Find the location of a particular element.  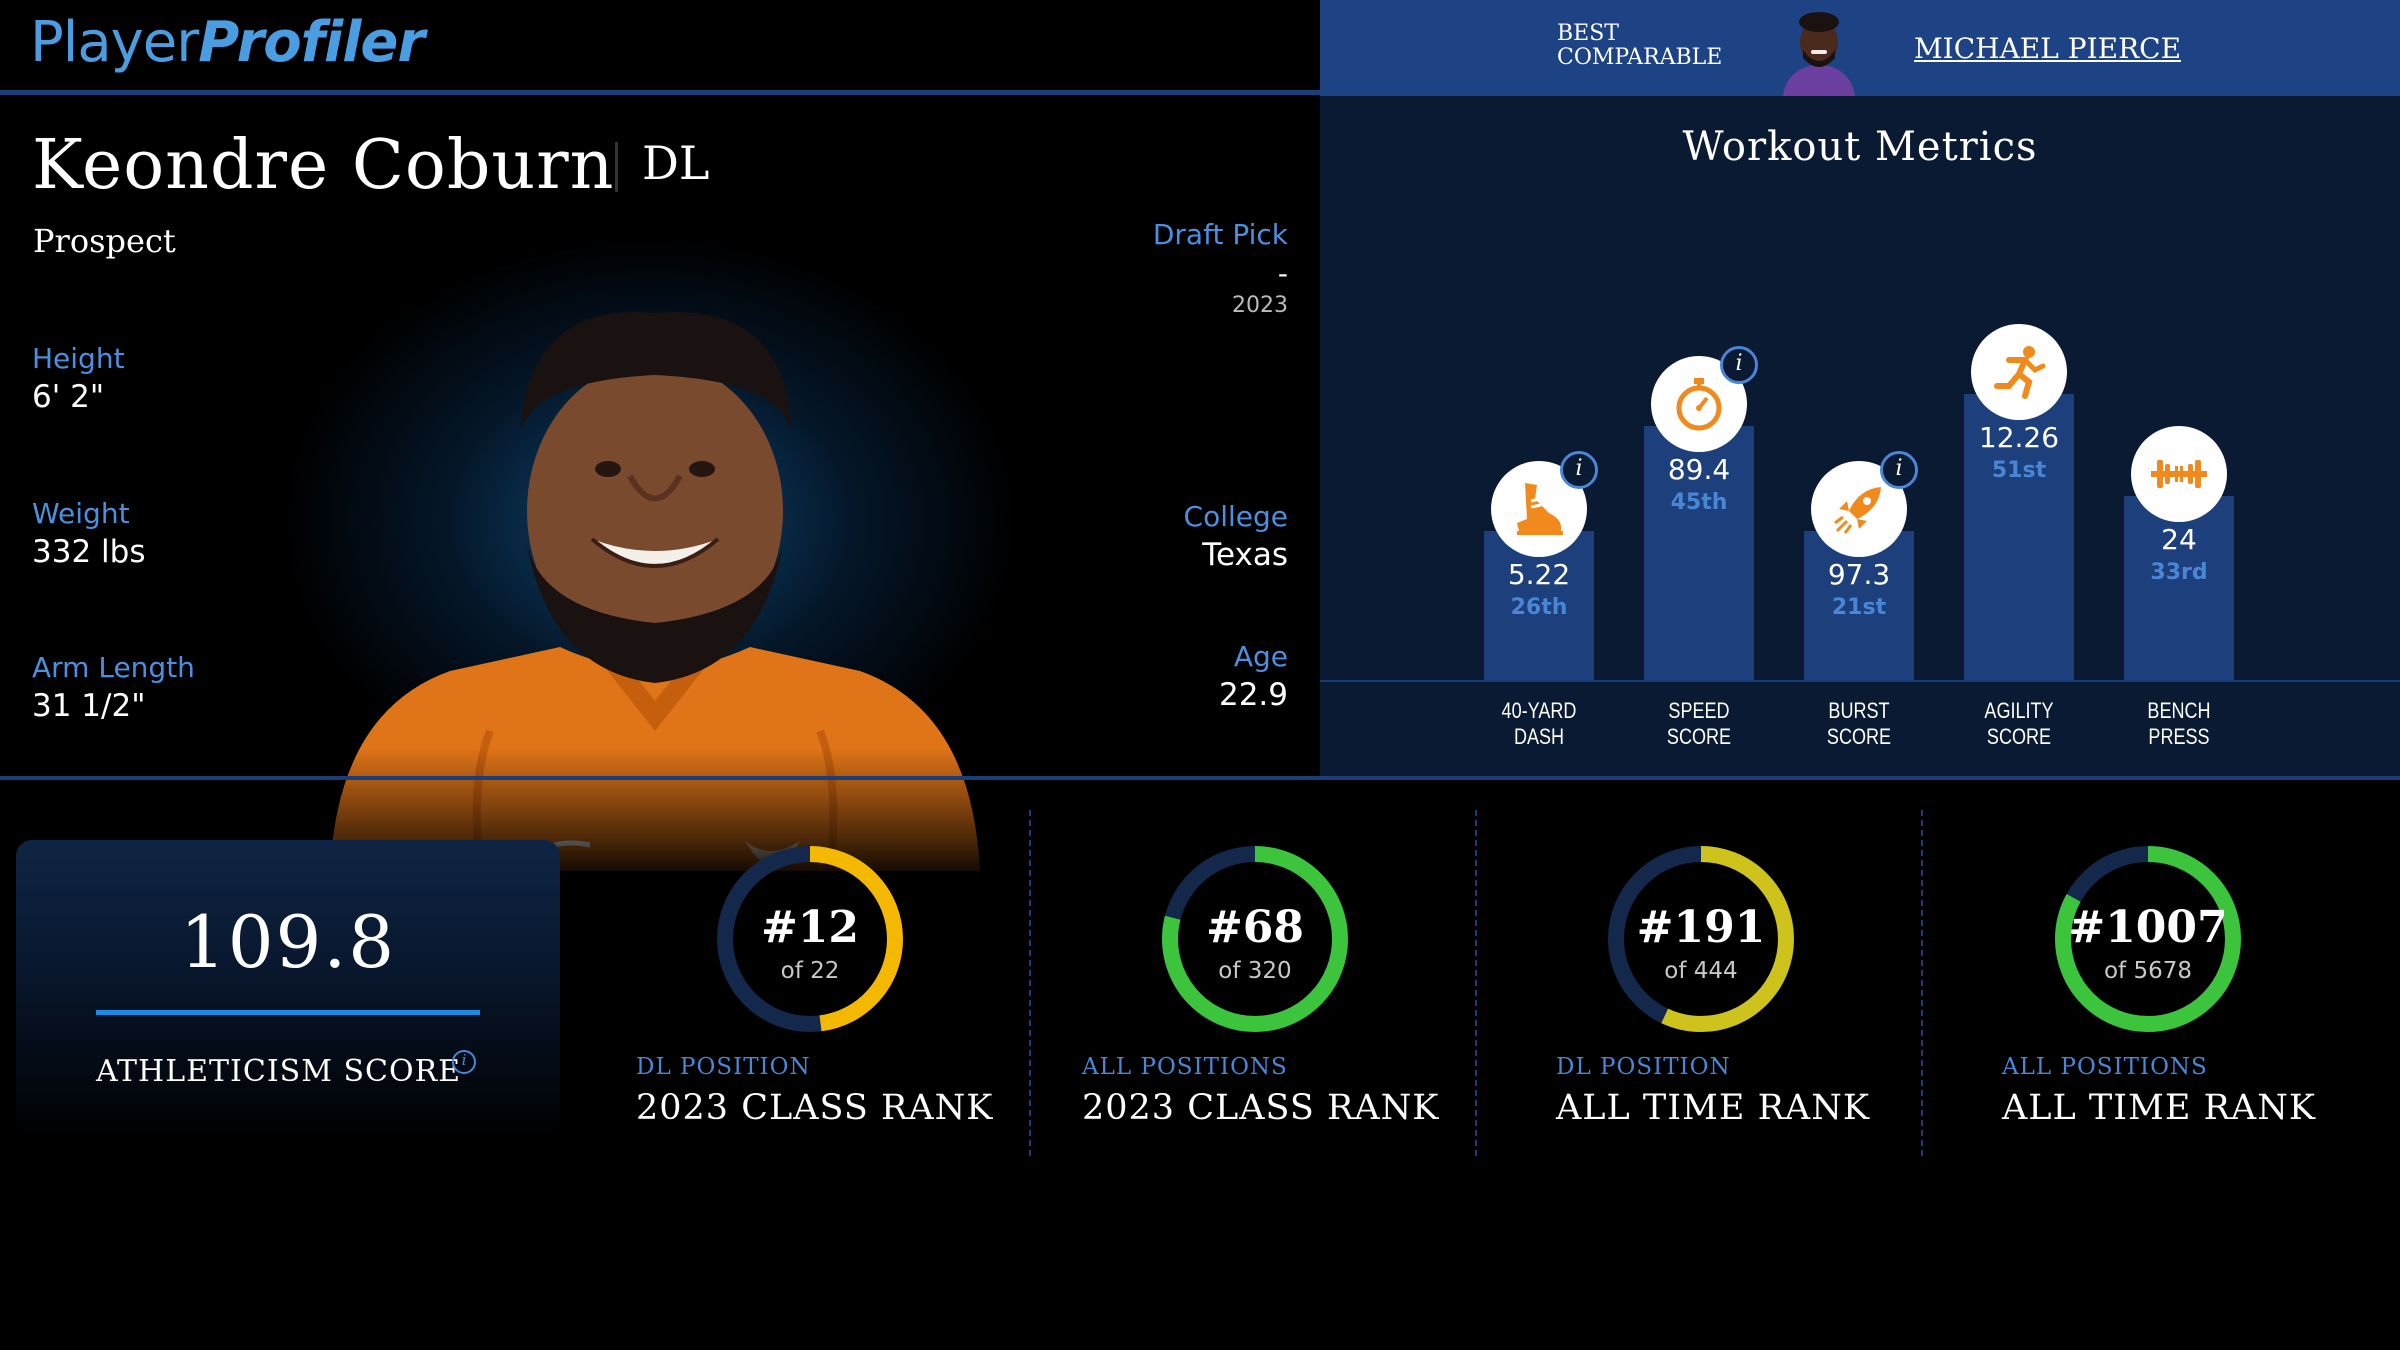

draft-pick-label: Draft Pick is located at coordinates (1220, 234).